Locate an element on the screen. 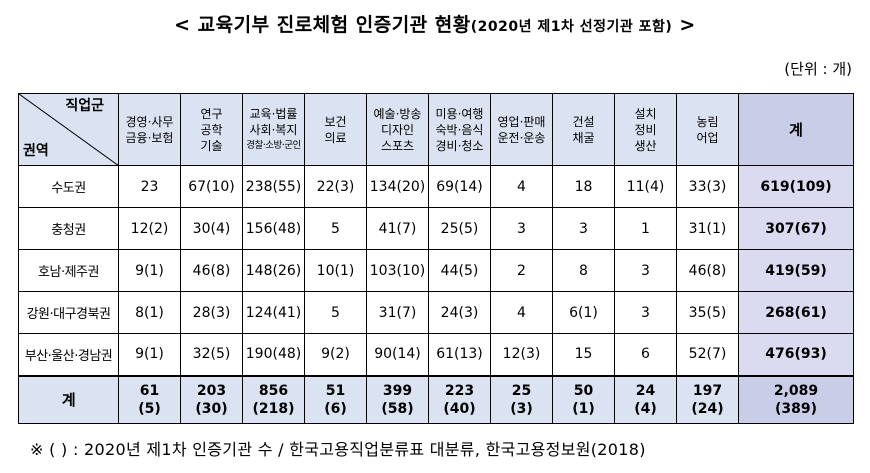 The image size is (870, 473). grand-total-cell: 2,089 (389) is located at coordinates (796, 399).